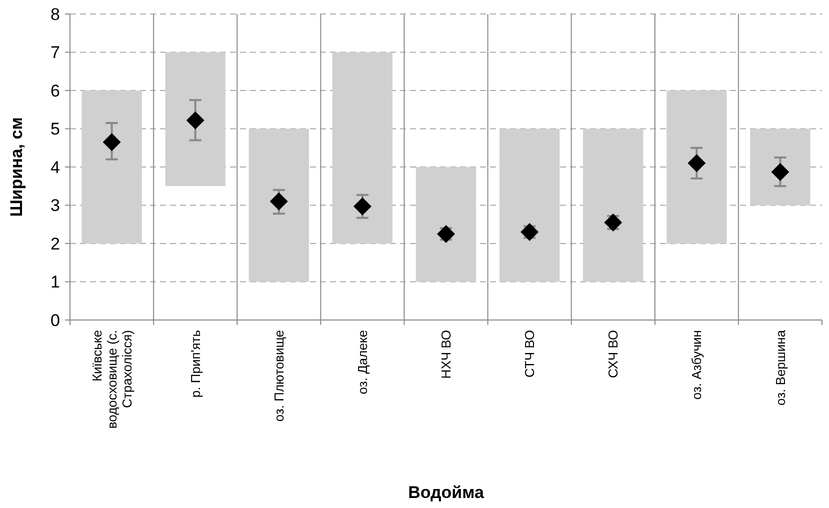 The width and height of the screenshot is (829, 508). Describe the element at coordinates (446, 354) in the screenshot. I see `x-tick-label: НХЧ ВО` at that location.